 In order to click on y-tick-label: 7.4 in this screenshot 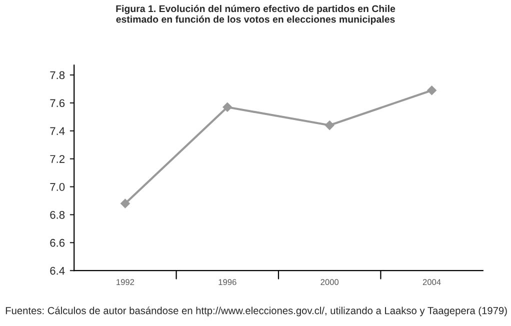, I will do `click(57, 131)`.